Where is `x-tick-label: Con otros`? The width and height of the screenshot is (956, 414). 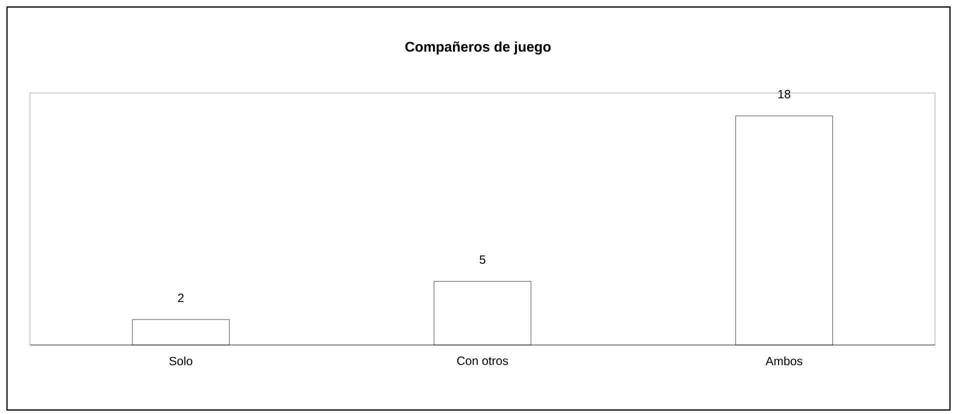 x-tick-label: Con otros is located at coordinates (482, 360).